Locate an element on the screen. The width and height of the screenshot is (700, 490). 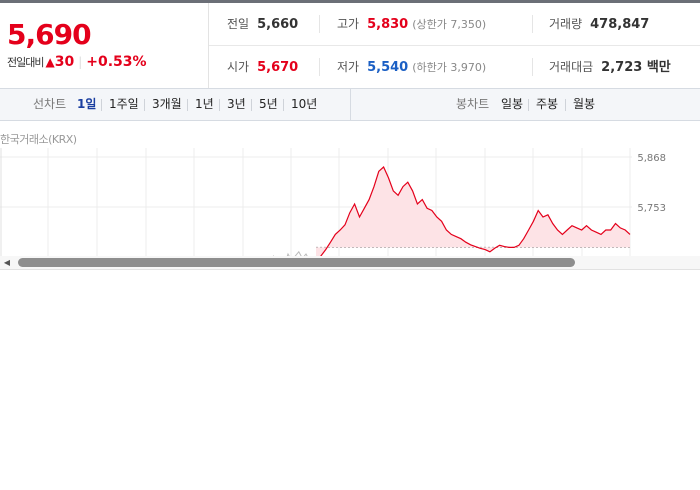
chart-scrollbar: ◀ is located at coordinates (350, 263).